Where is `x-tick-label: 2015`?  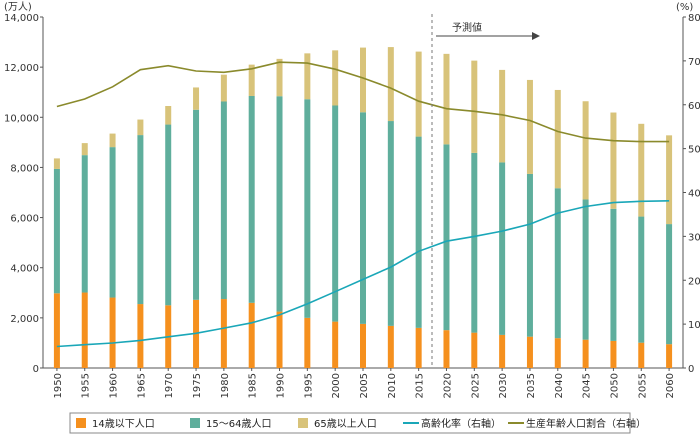 x-tick-label: 2015 is located at coordinates (420, 385).